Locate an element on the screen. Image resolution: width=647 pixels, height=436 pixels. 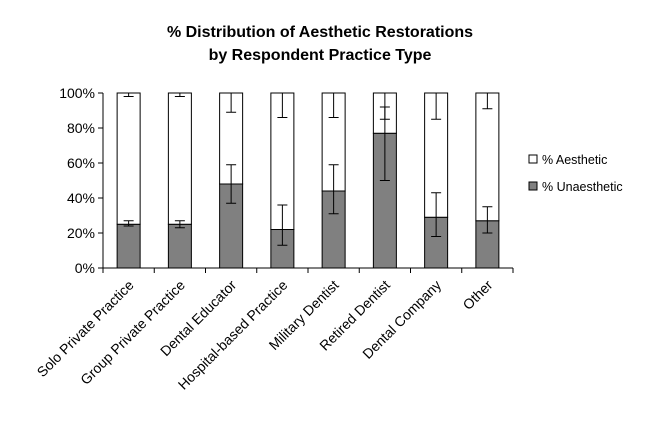
y-tick-label: 40% is located at coordinates (81, 198).